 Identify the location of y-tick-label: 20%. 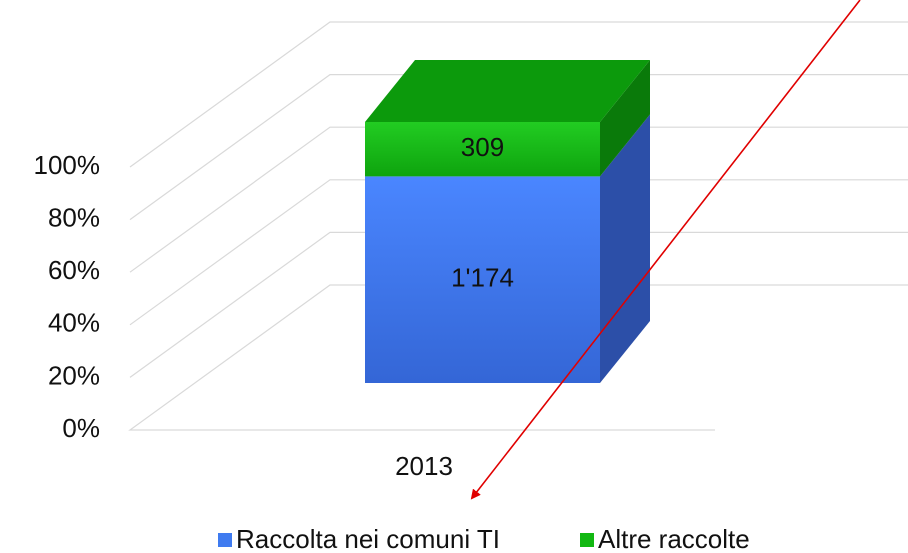
(74, 375).